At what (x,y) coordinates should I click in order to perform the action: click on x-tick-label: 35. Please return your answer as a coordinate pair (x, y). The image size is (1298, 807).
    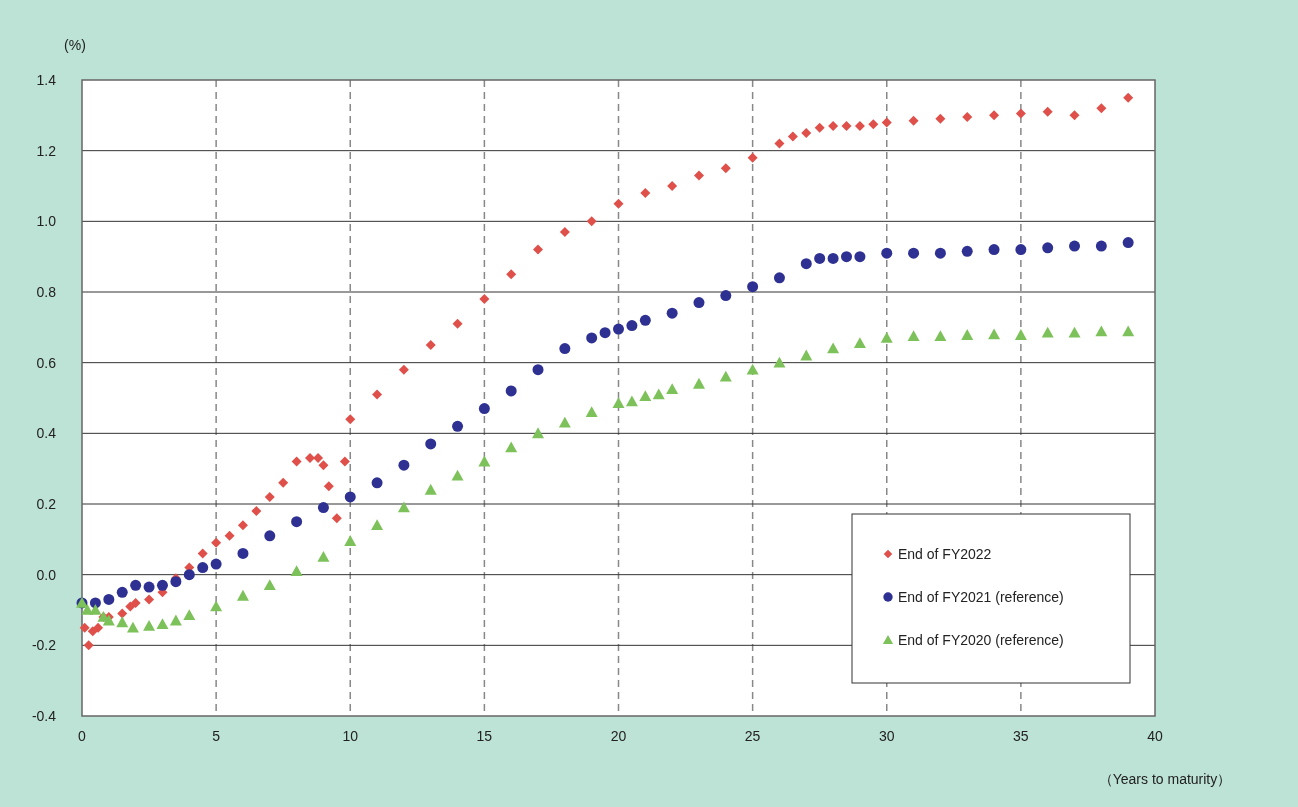
    Looking at the image, I should click on (1021, 736).